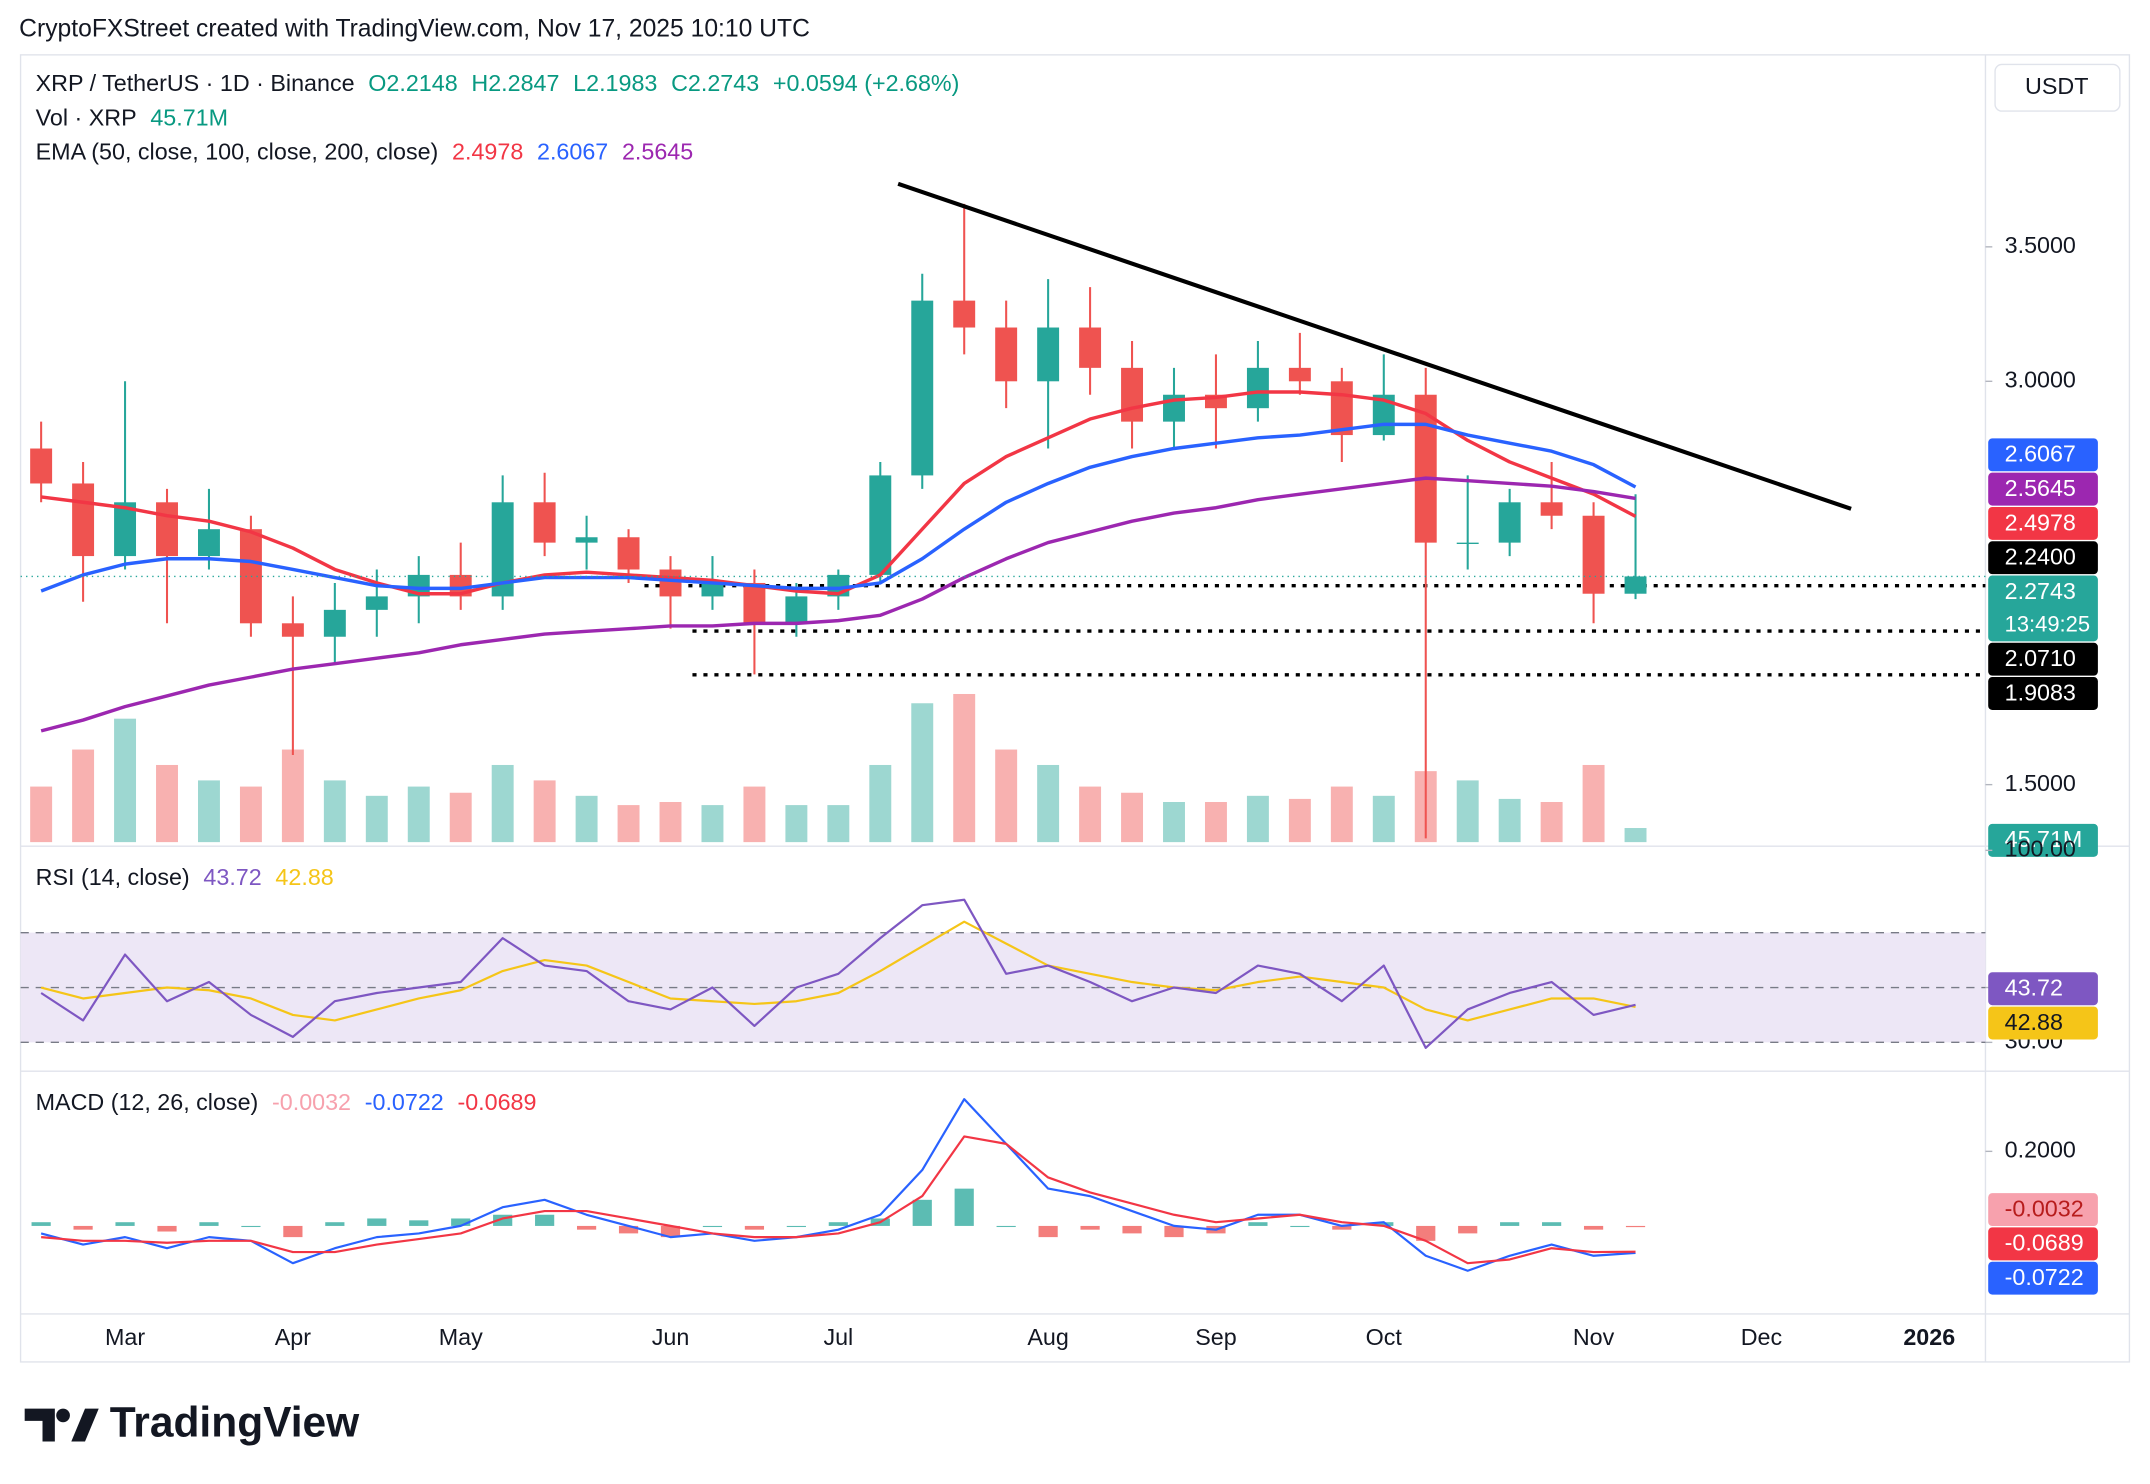  I want to click on volume-label-box, so click(2043, 840).